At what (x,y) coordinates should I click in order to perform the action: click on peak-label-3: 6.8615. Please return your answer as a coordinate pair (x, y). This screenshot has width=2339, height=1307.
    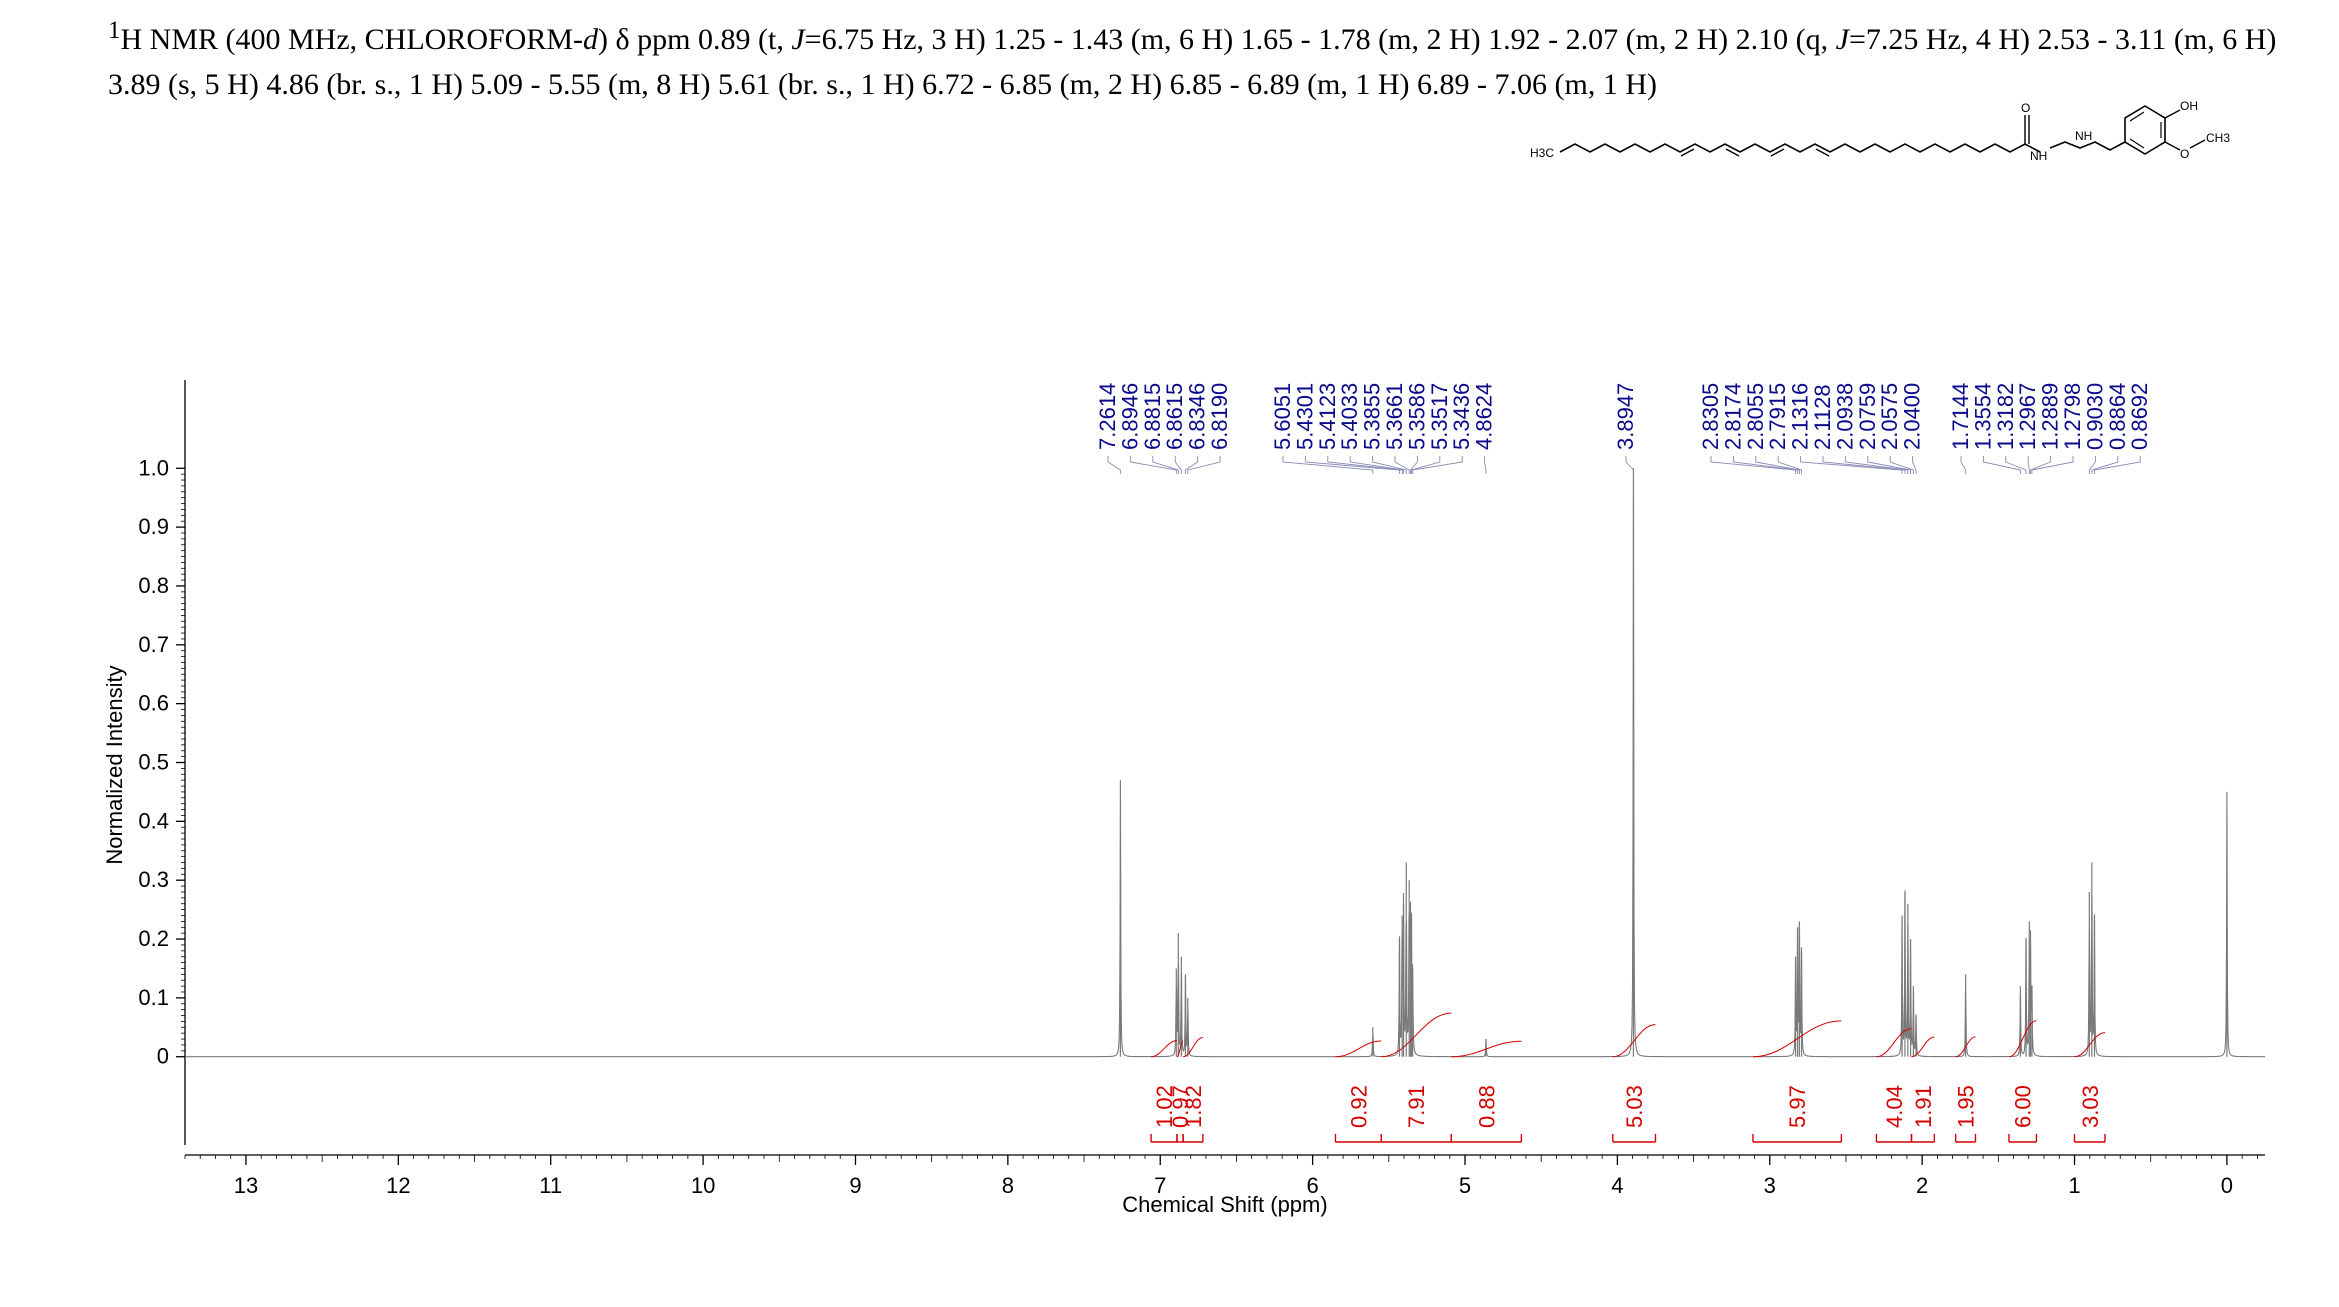
    Looking at the image, I should click on (1174, 416).